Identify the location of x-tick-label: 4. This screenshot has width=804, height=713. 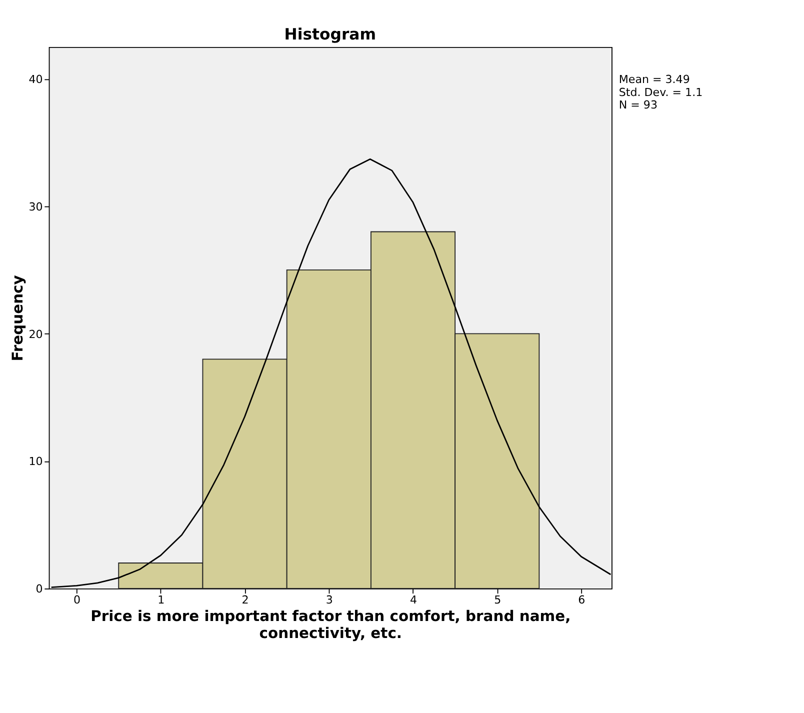
(413, 600).